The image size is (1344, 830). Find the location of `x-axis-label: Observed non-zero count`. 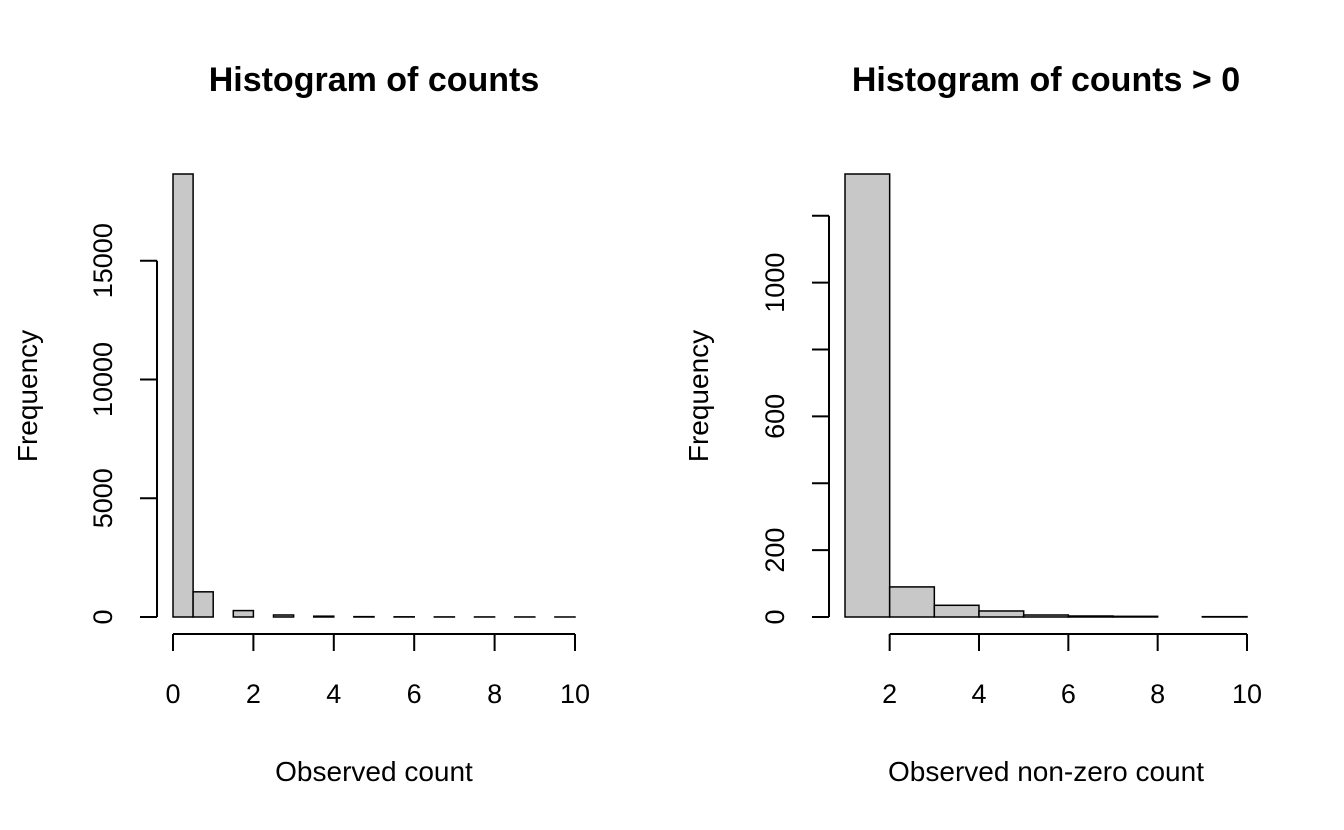

x-axis-label: Observed non-zero count is located at coordinates (1046, 771).